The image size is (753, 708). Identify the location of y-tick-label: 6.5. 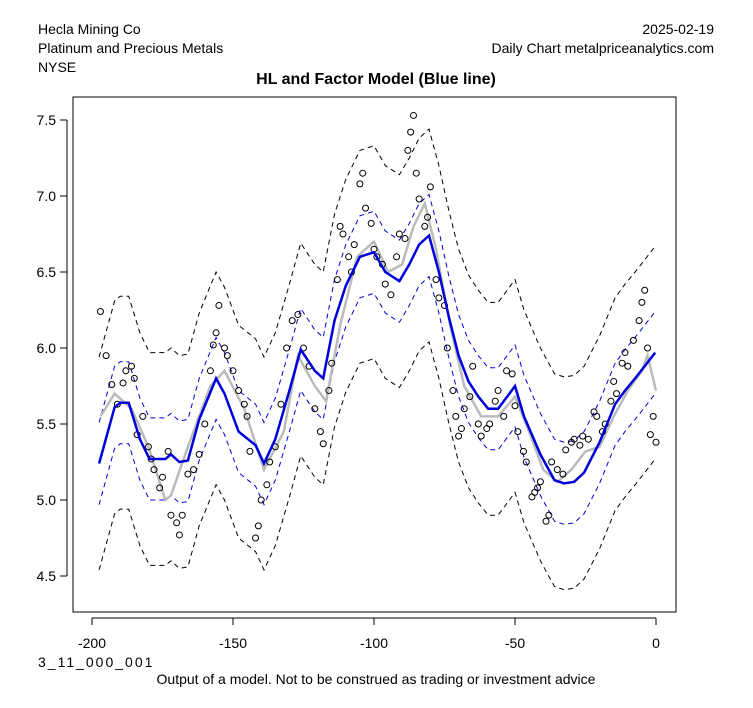
(47, 272).